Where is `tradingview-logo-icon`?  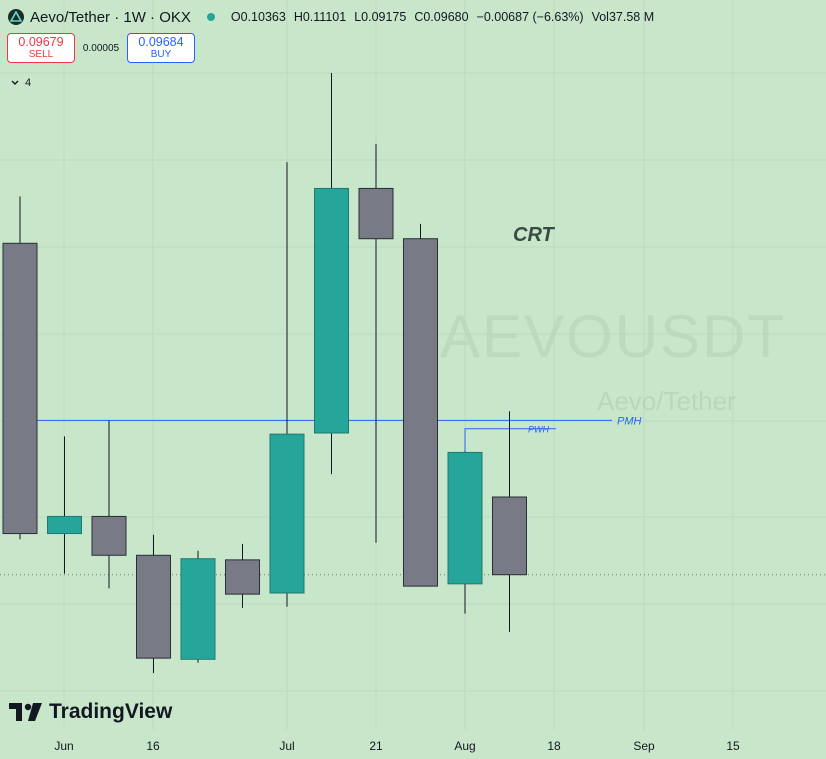
tradingview-logo-icon is located at coordinates (25, 712).